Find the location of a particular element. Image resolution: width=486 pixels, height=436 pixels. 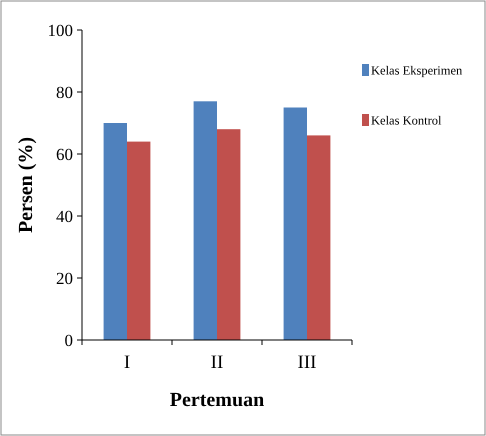

y-tick-label: 60 is located at coordinates (64, 154).